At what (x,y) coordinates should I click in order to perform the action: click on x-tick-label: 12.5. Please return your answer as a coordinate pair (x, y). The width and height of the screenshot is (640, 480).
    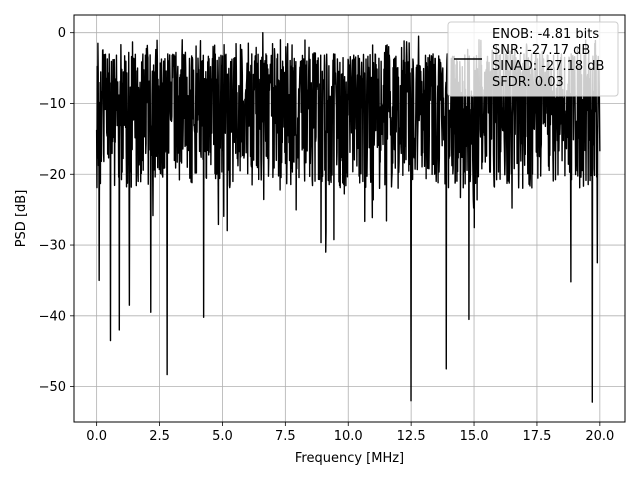
    Looking at the image, I should click on (411, 436).